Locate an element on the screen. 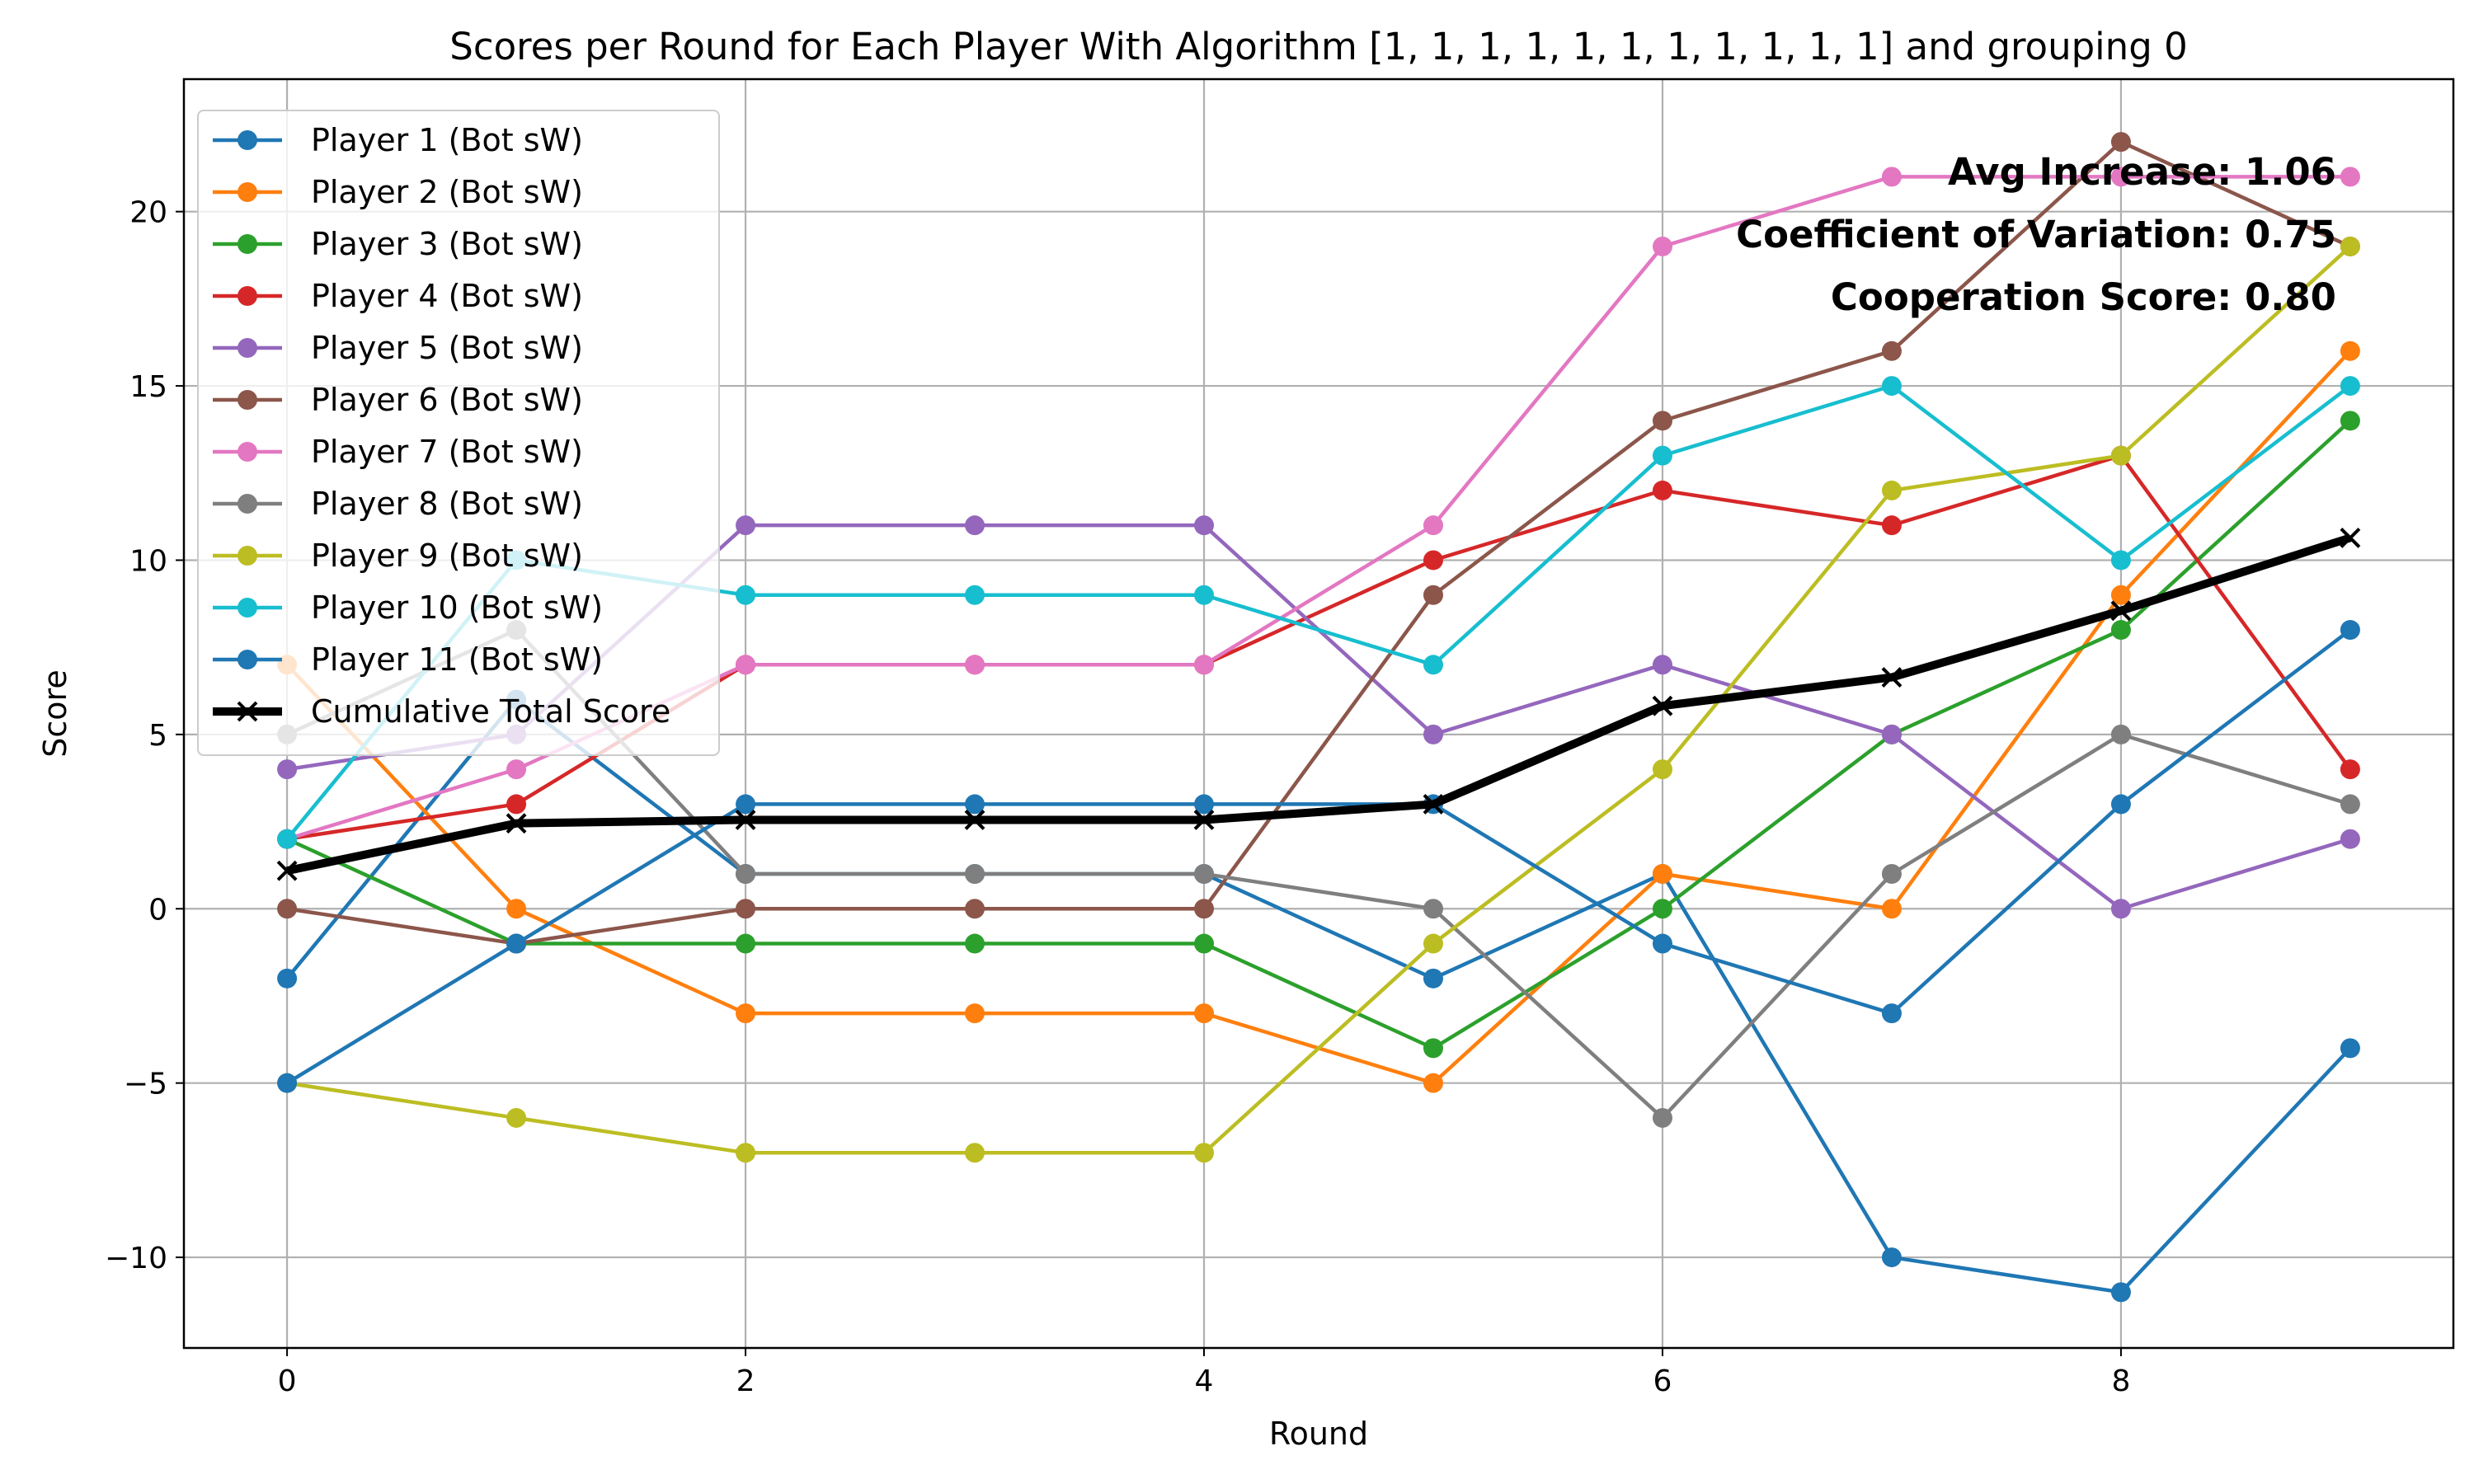 The width and height of the screenshot is (2474, 1484). legend-label: Cumulative Total Score is located at coordinates (490, 711).